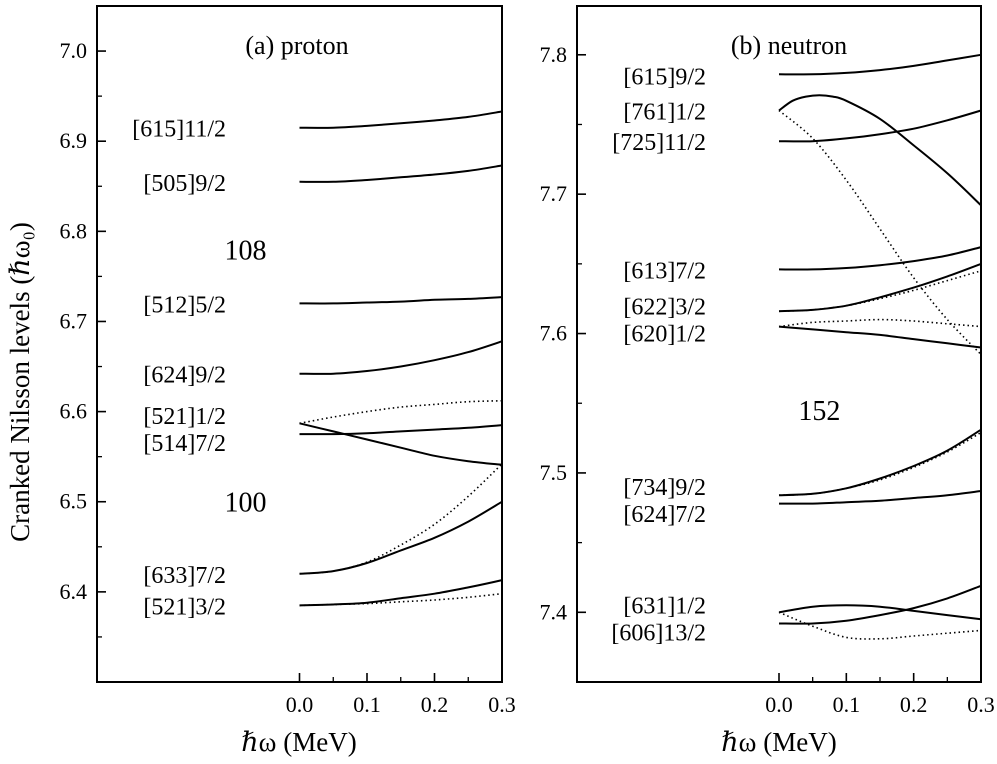 The height and width of the screenshot is (764, 997). I want to click on y-tick-label: 6.7, so click(74, 320).